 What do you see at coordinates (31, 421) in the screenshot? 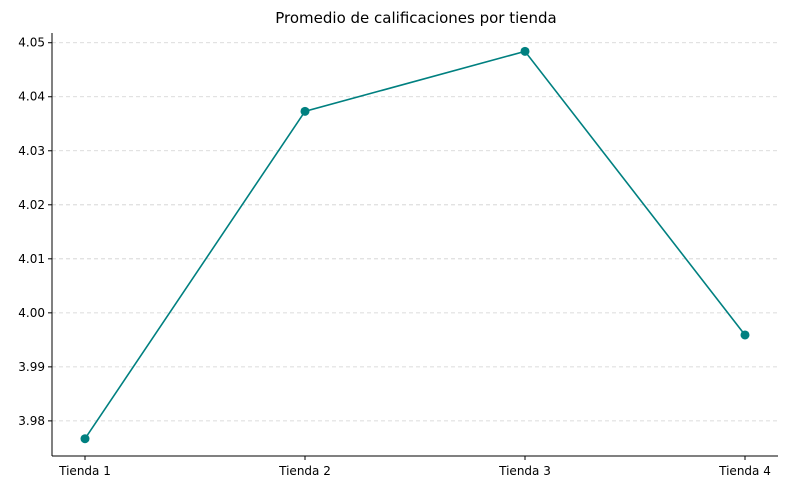
I see `y-tick-label: 3.98` at bounding box center [31, 421].